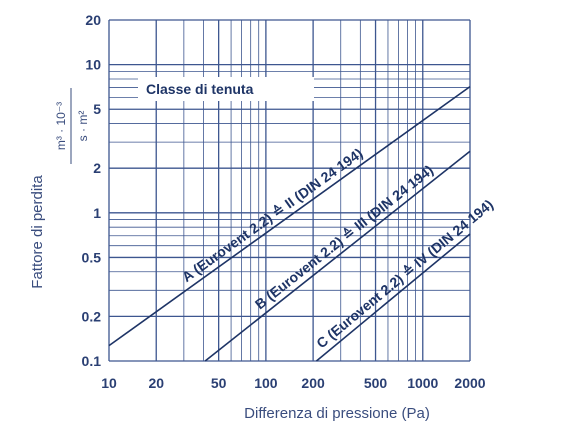 The image size is (569, 426). I want to click on y-tick-label: 5, so click(97, 109).